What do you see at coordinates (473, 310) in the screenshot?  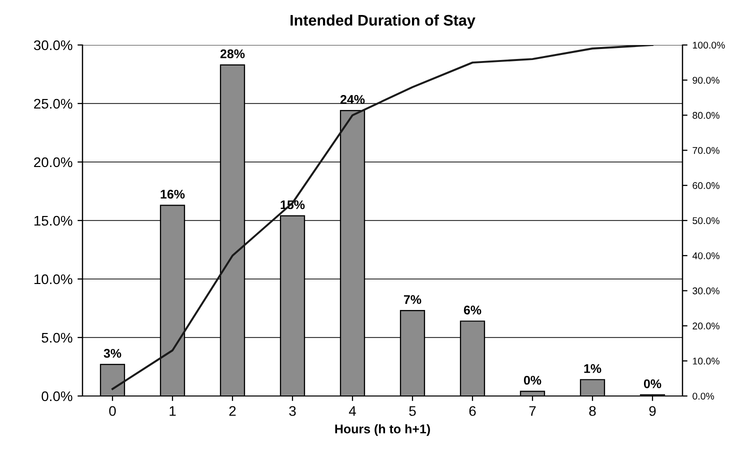 I see `data-label: 6%` at bounding box center [473, 310].